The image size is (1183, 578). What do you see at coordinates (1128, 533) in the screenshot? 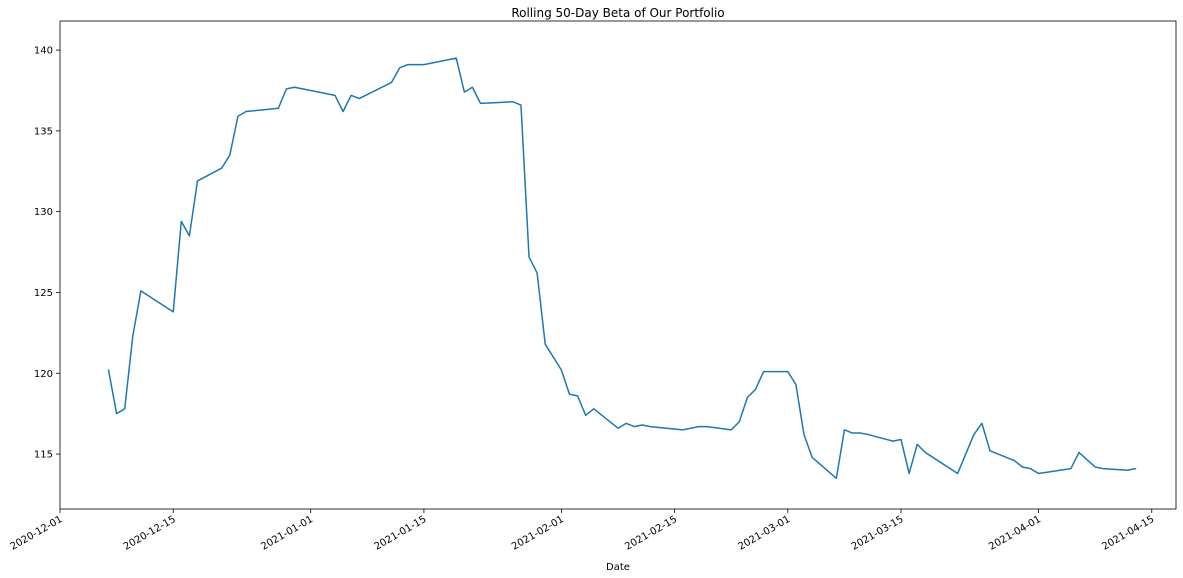
I see `x-tick-label: 2021-04-15` at bounding box center [1128, 533].